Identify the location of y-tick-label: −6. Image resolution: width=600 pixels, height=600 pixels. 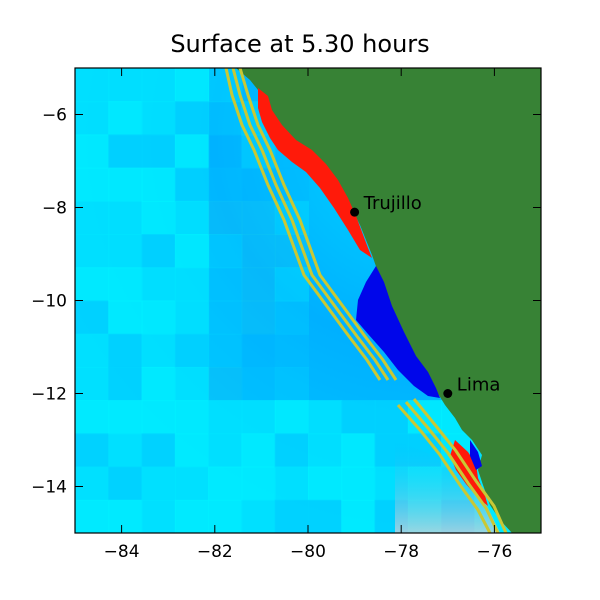
(54, 116).